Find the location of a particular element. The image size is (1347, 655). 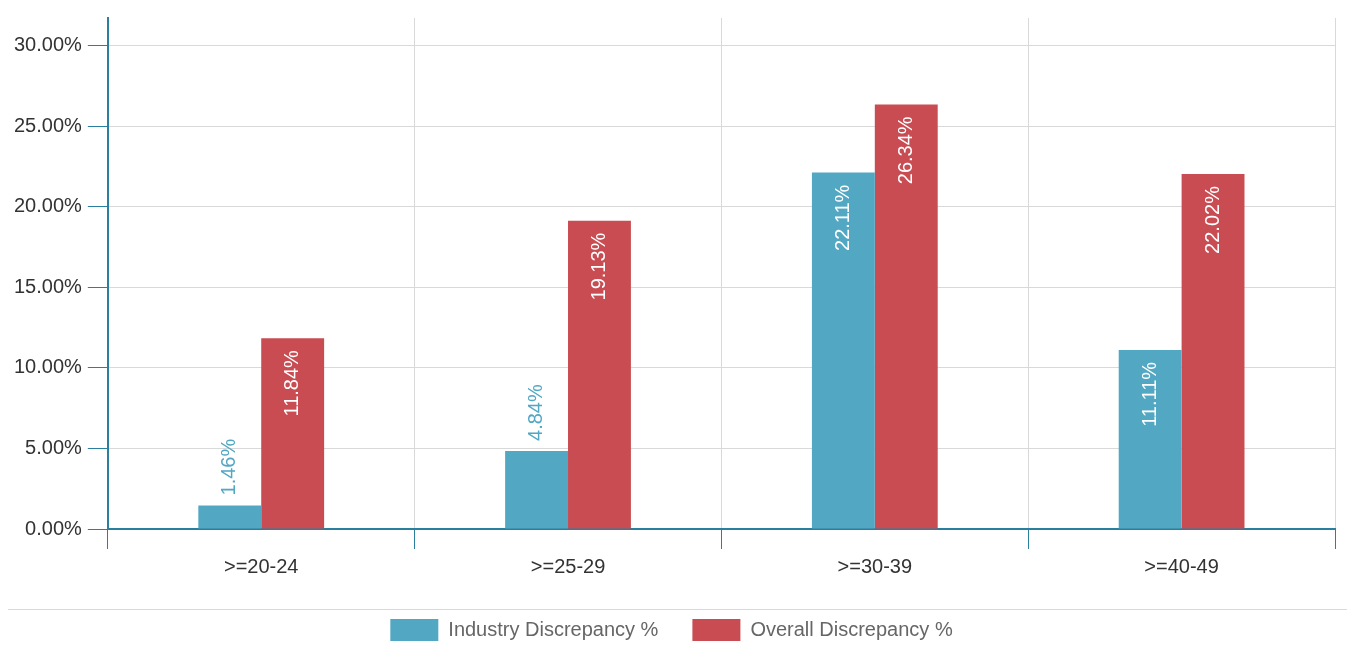

legend-label: Industry Discrepancy % is located at coordinates (553, 628).